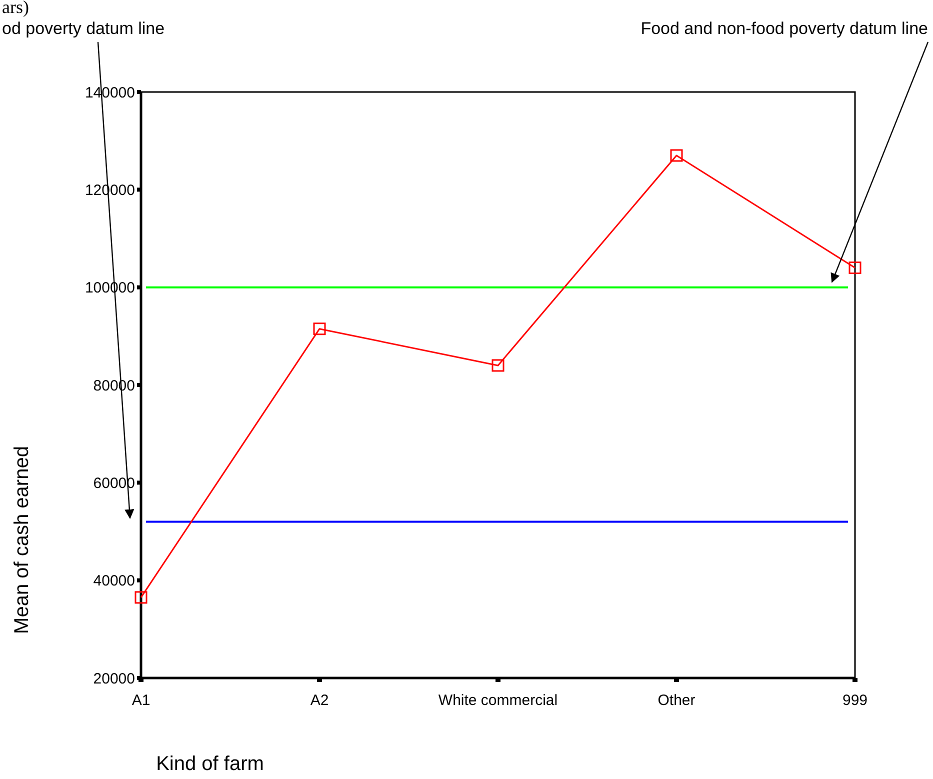 This screenshot has height=779, width=933. I want to click on x-tick-label: White commercial, so click(498, 700).